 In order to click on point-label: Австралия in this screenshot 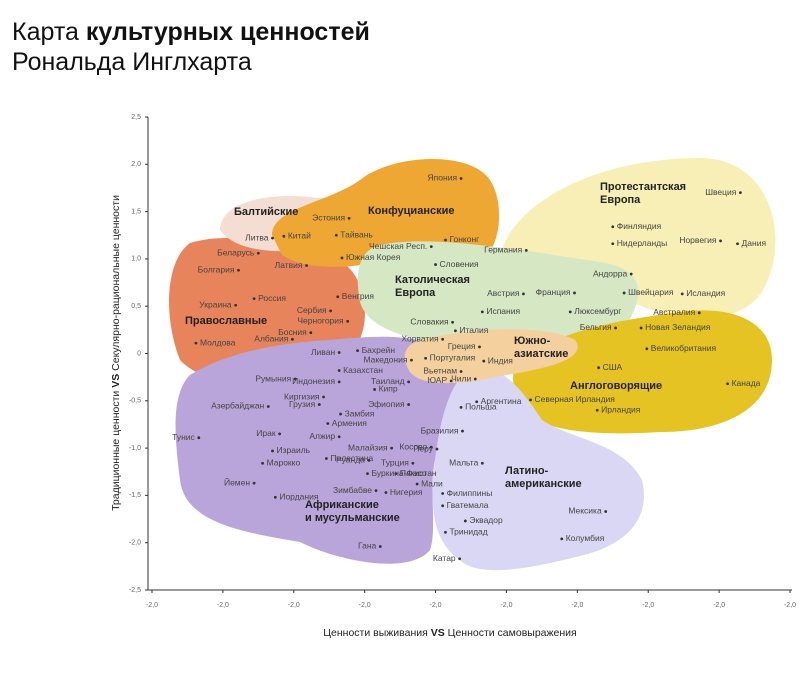, I will do `click(674, 312)`.